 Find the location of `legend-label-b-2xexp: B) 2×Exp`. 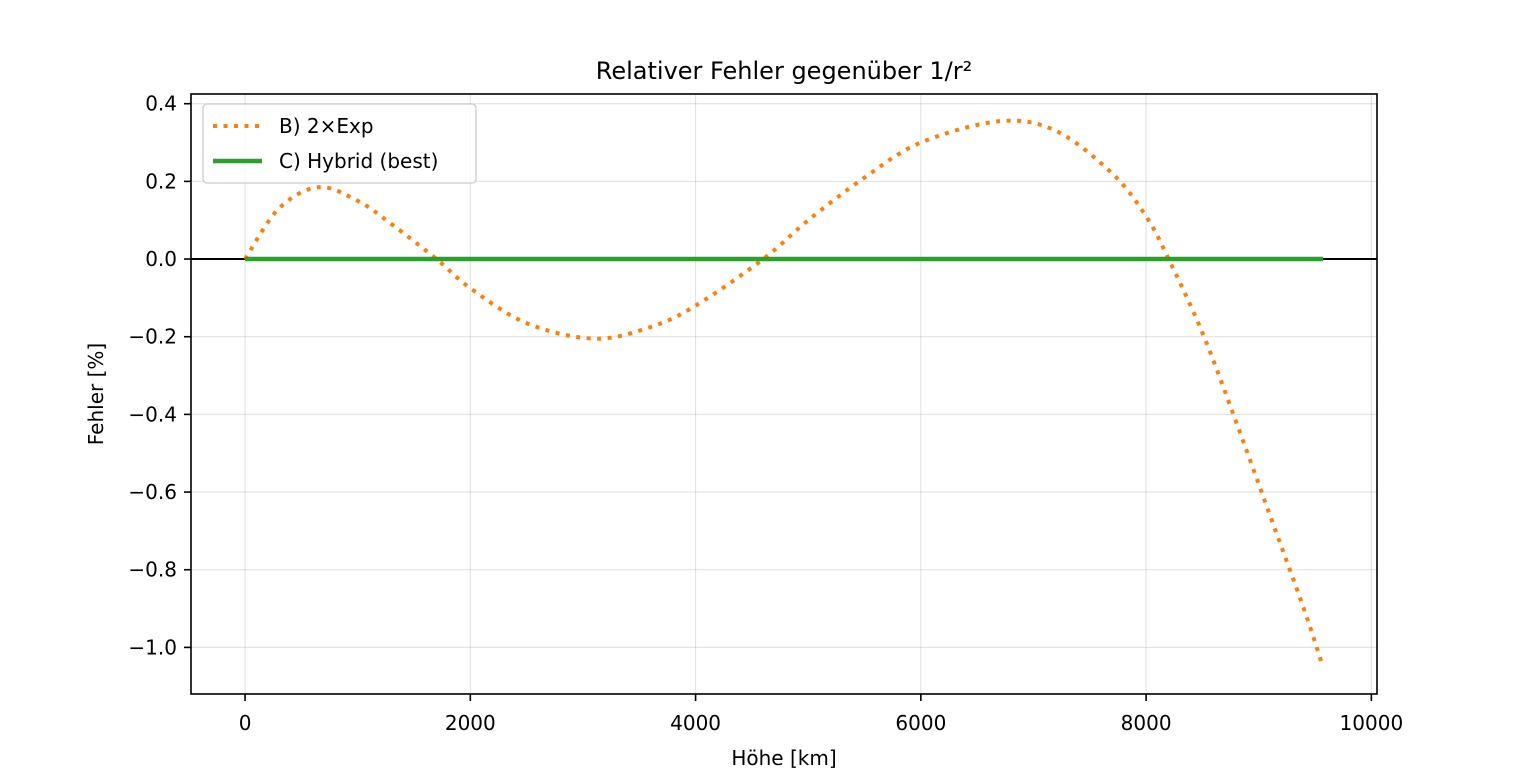

legend-label-b-2xexp: B) 2×Exp is located at coordinates (326, 126).